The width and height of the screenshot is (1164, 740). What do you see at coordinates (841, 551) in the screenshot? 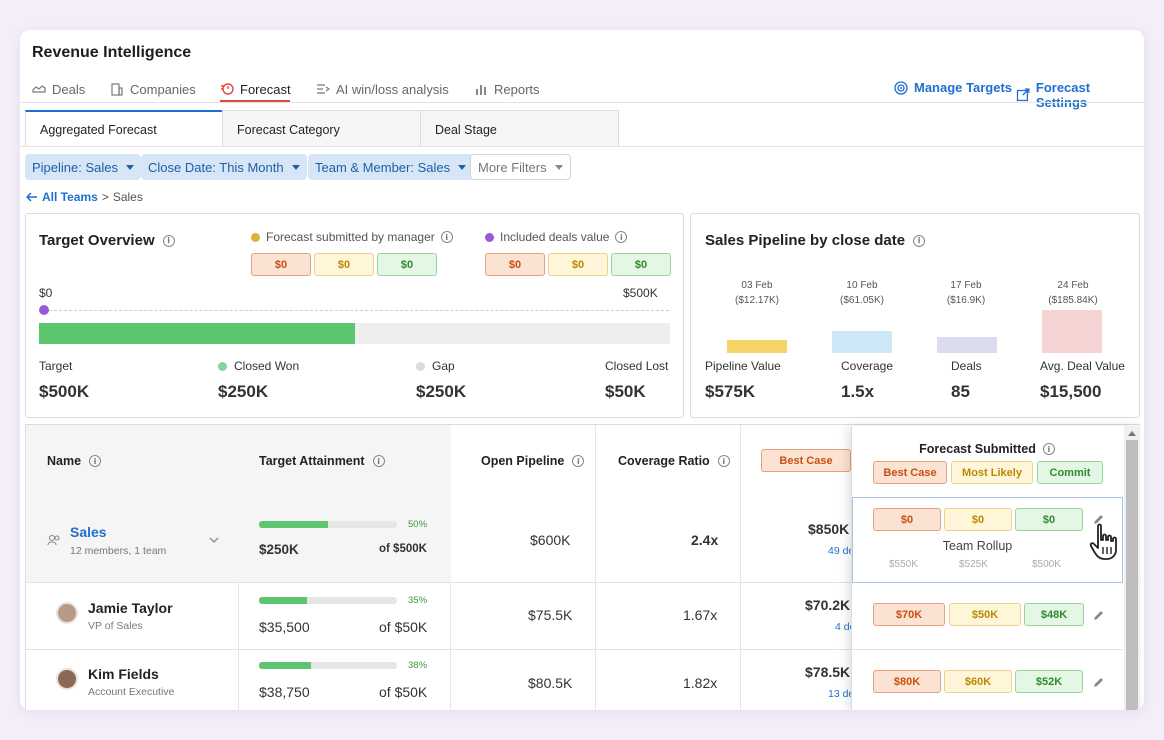
I see `deals-count-link: 49 de` at bounding box center [841, 551].